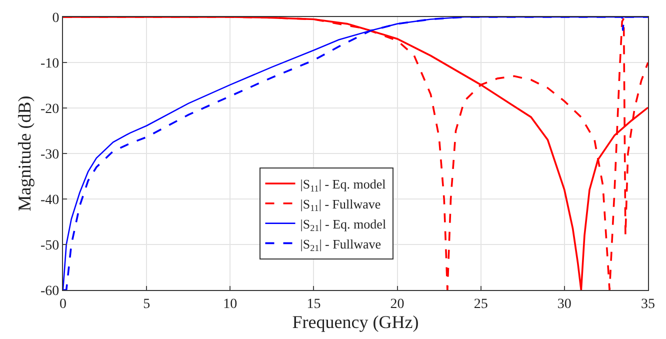  What do you see at coordinates (50, 291) in the screenshot?
I see `y-tick-label: -60` at bounding box center [50, 291].